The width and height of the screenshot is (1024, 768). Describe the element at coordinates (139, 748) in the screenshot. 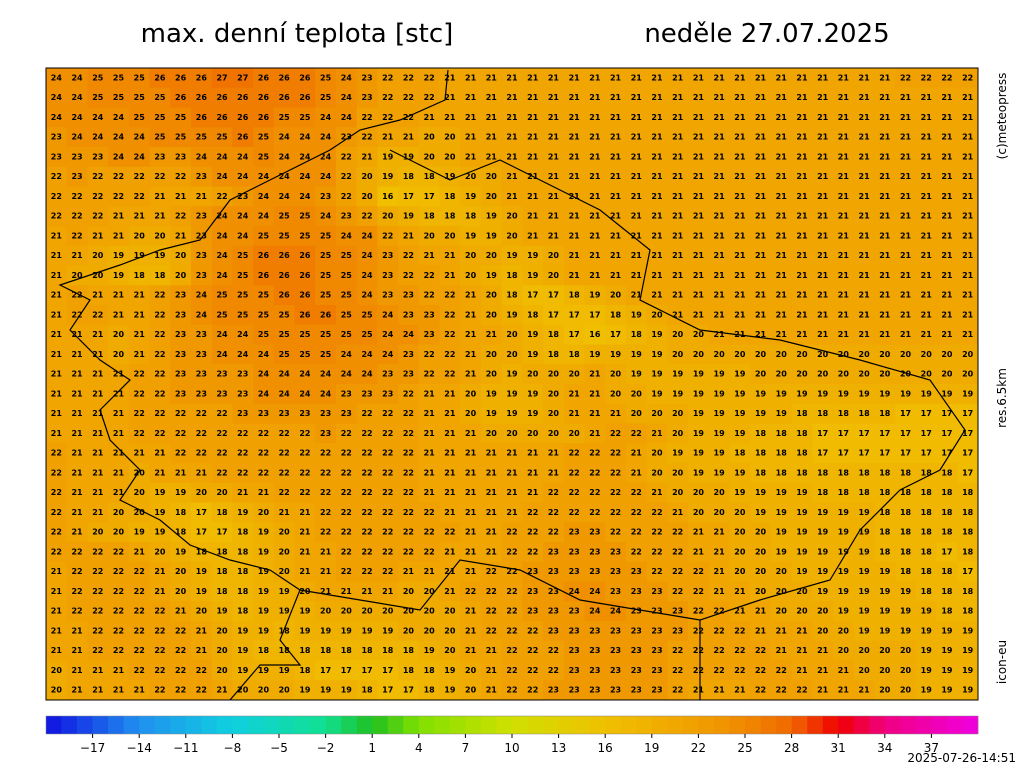

I see `colorbar-tick-label: −14` at that location.